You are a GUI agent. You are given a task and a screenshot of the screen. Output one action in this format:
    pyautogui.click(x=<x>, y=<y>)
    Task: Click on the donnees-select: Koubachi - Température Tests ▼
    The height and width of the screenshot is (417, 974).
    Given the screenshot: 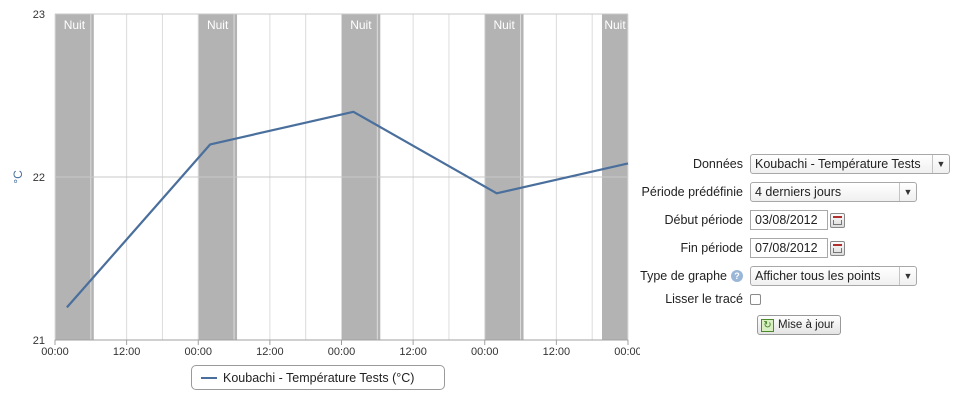 What is the action you would take?
    pyautogui.click(x=850, y=164)
    